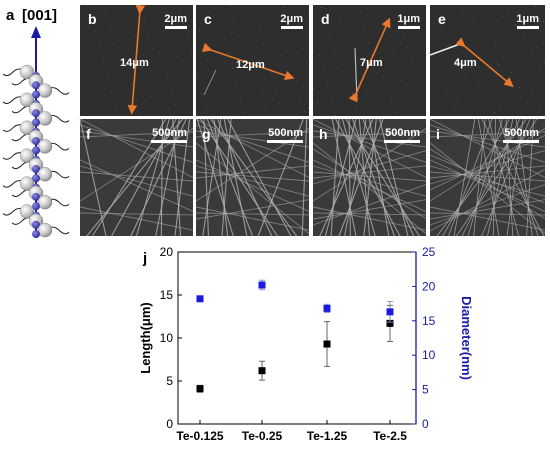 The height and width of the screenshot is (456, 550). Describe the element at coordinates (327, 308) in the screenshot. I see `diameter-point` at that location.